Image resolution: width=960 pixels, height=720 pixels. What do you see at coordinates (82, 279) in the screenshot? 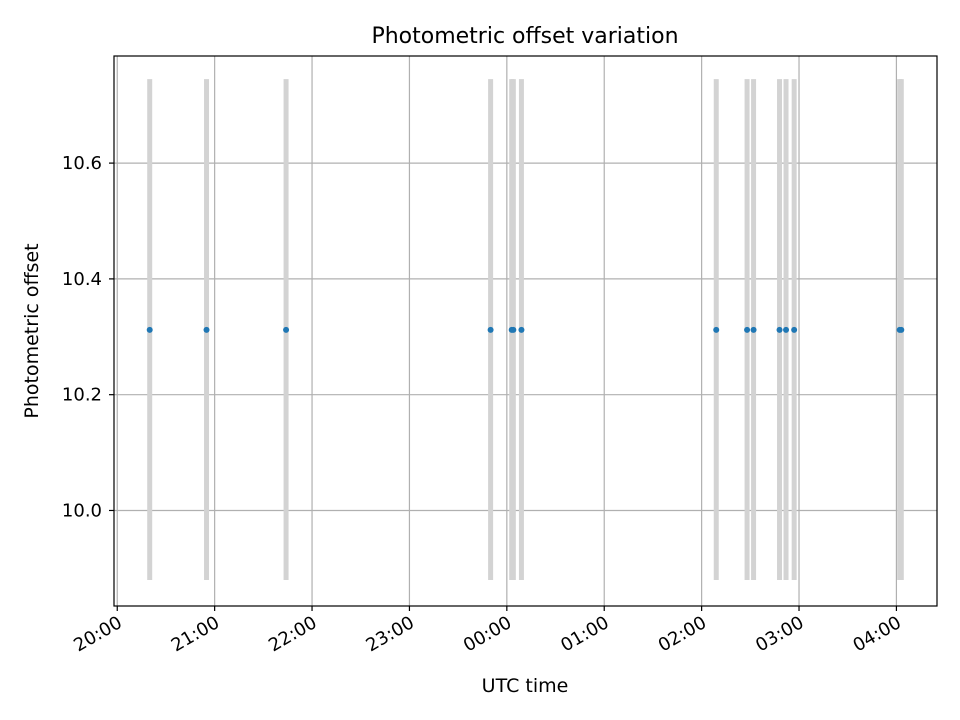
I see `y-tick-label: 10.4` at bounding box center [82, 279].